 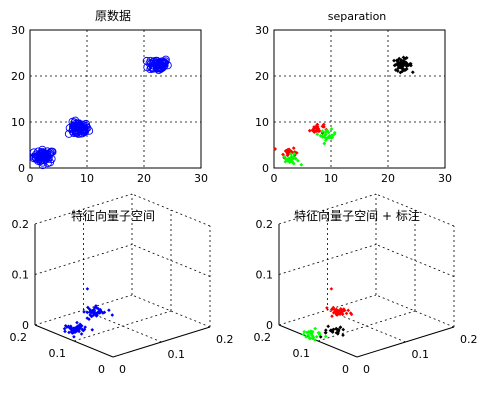 What do you see at coordinates (366, 326) in the screenshot?
I see `gridline-x-floor` at bounding box center [366, 326].